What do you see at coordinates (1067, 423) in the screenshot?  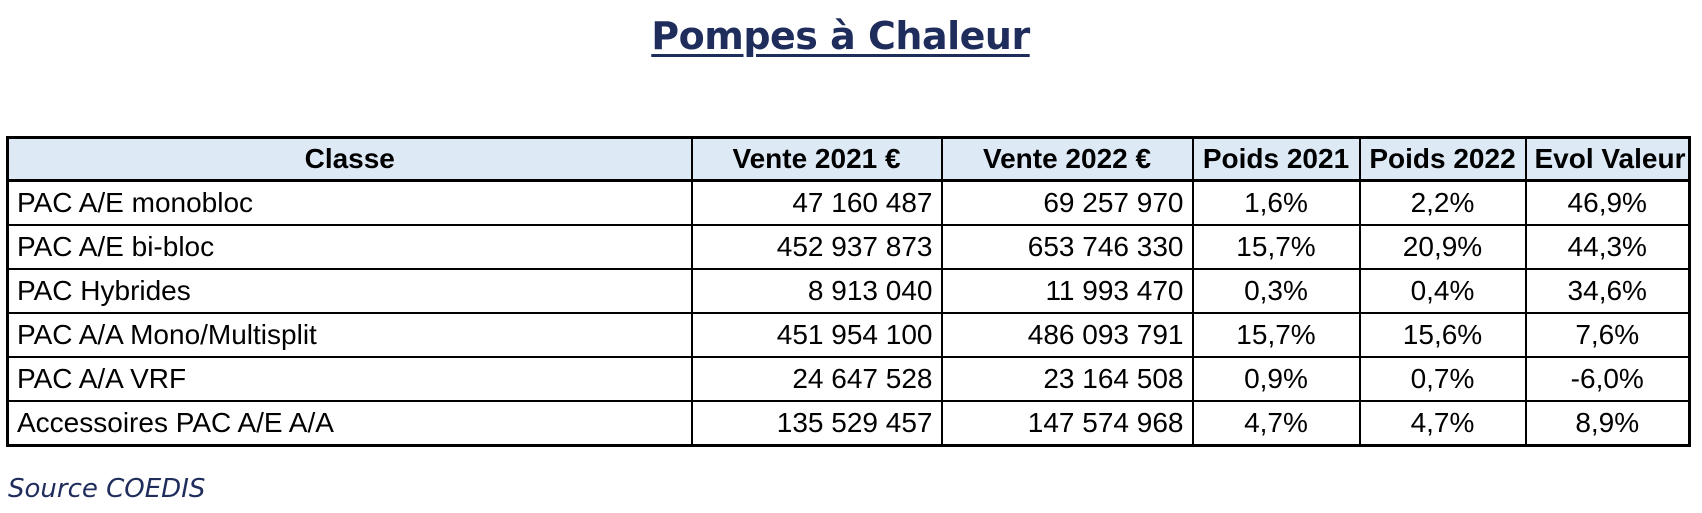 I see `cell-vente-2022: 147 574 968` at bounding box center [1067, 423].